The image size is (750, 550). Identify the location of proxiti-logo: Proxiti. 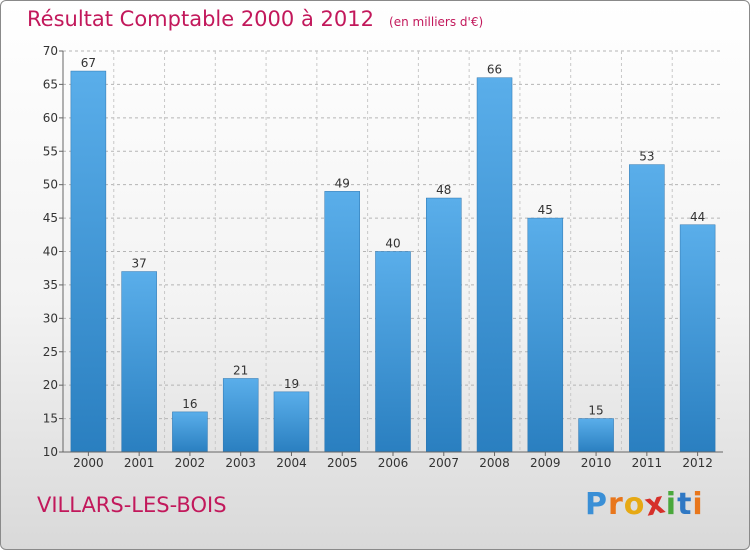
(644, 504).